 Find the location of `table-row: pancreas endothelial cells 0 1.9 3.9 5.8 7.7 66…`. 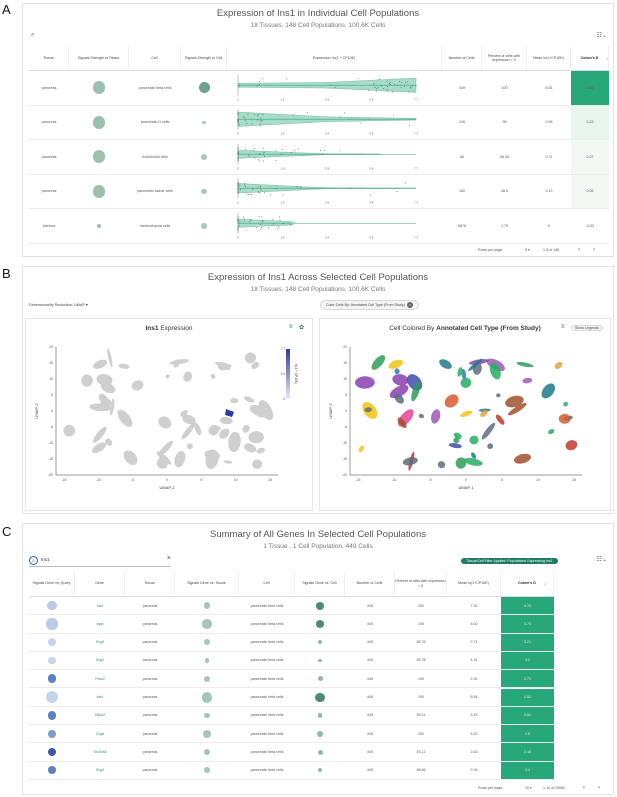

table-row: pancreas endothelial cells 0 1.9 3.9 5.8 7.7 66… is located at coordinates (319, 157).